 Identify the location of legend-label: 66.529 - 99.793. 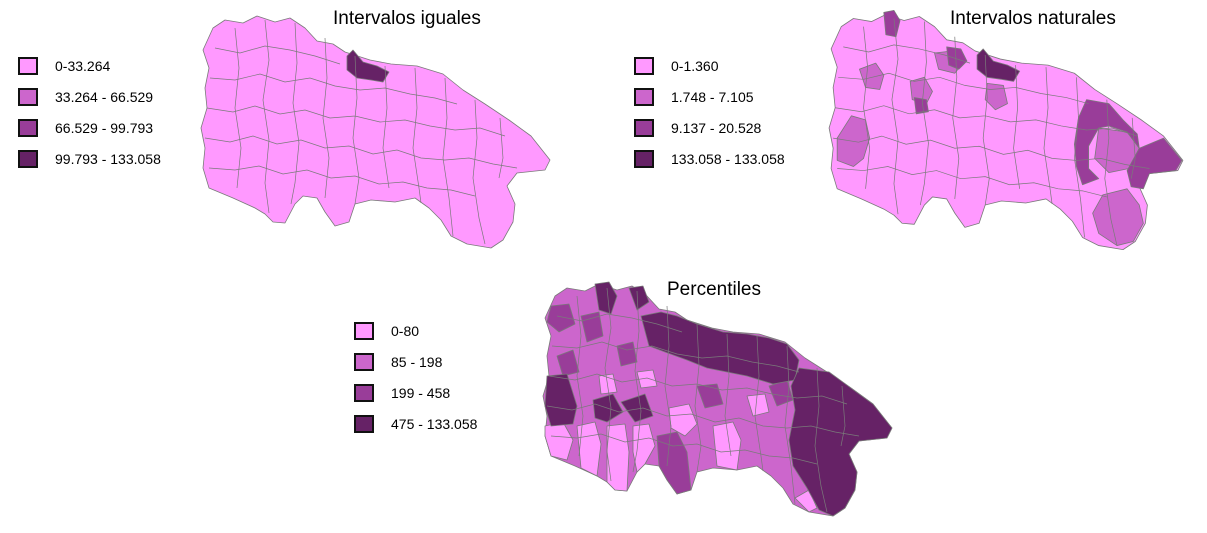
(104, 128).